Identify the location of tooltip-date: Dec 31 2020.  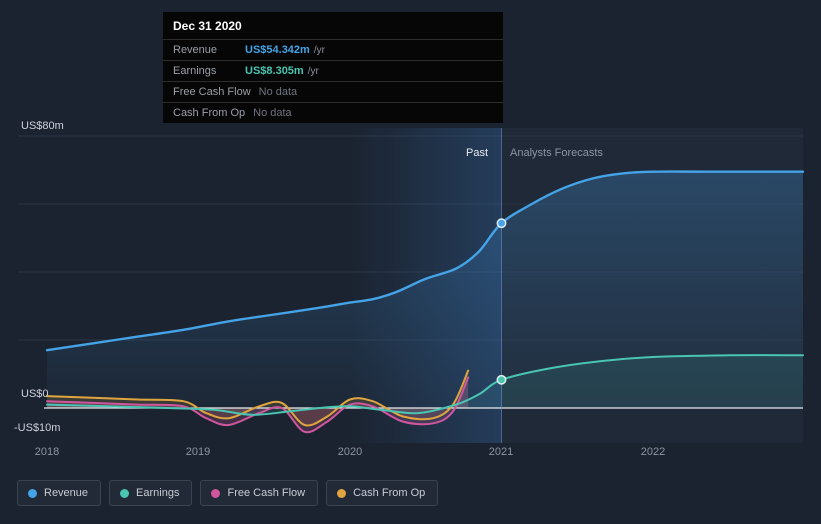
(207, 26).